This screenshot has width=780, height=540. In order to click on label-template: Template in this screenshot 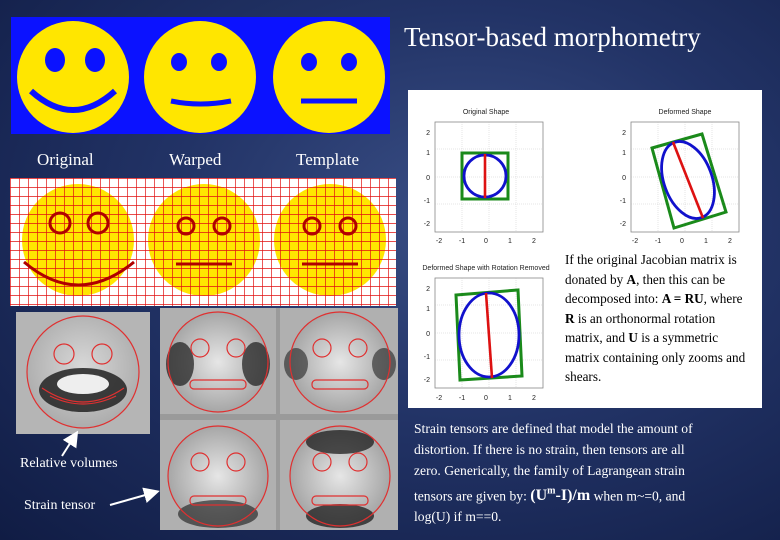, I will do `click(328, 159)`.